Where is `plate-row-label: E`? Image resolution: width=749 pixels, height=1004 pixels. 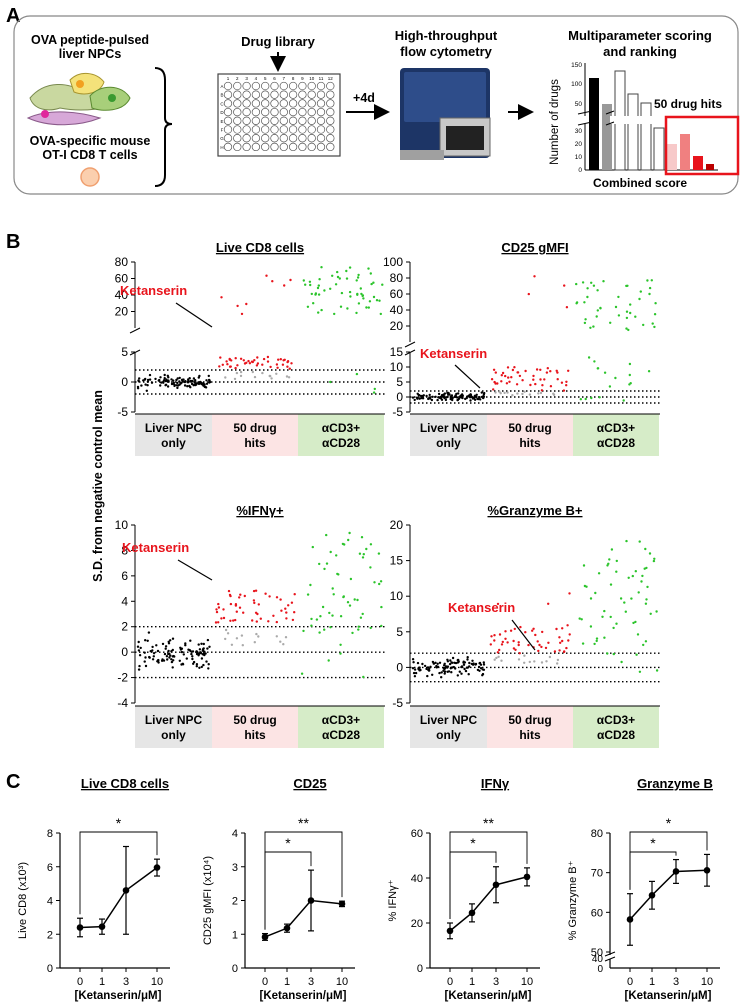
plate-row-label: E is located at coordinates (221, 121).